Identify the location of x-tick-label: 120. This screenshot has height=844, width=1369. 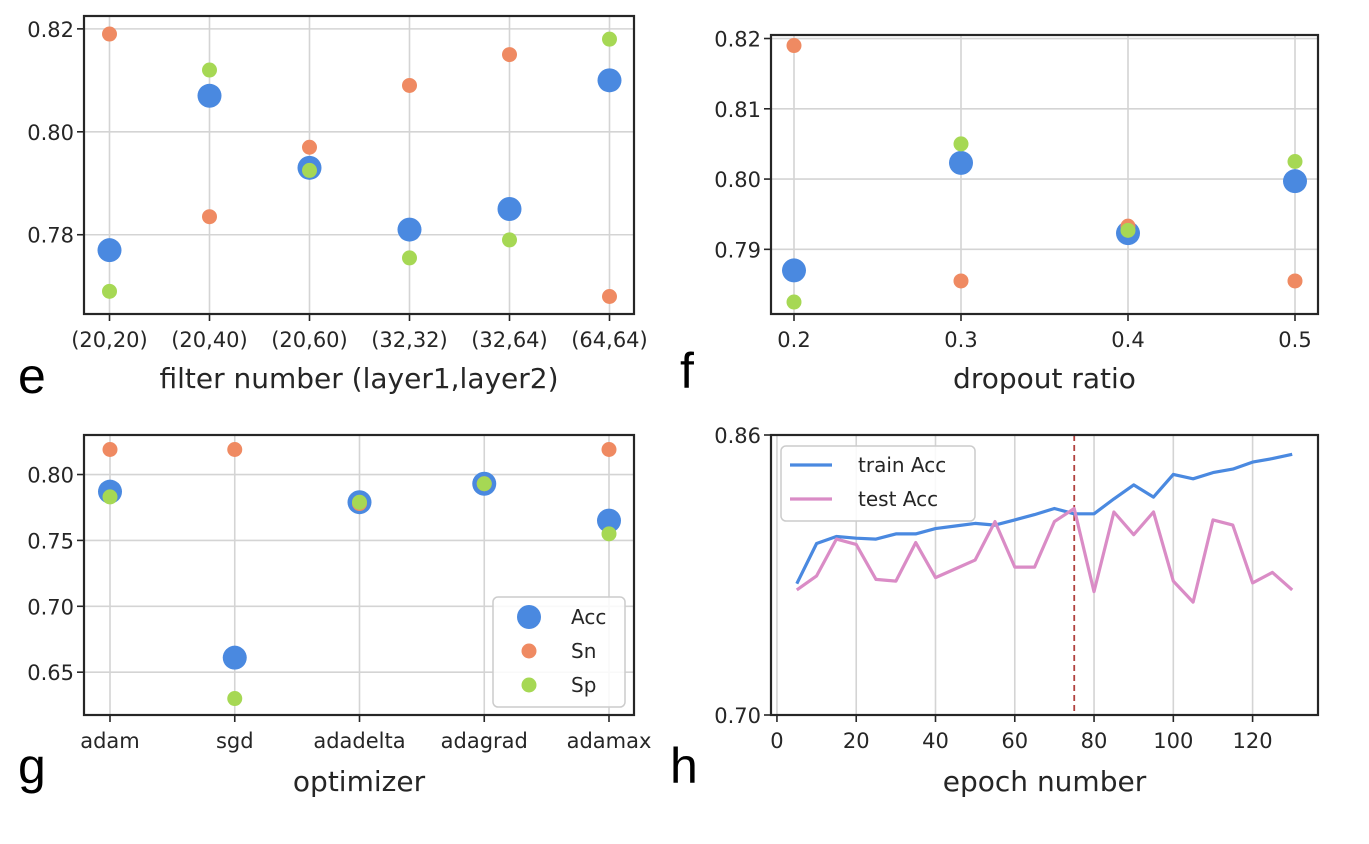
(1253, 741).